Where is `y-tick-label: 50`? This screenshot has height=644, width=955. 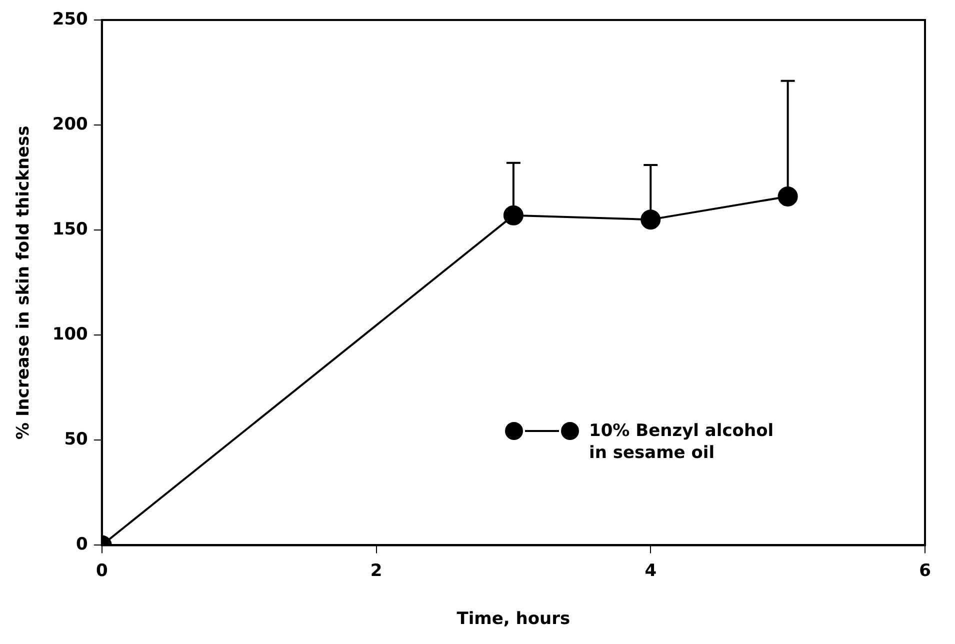
y-tick-label: 50 is located at coordinates (76, 440).